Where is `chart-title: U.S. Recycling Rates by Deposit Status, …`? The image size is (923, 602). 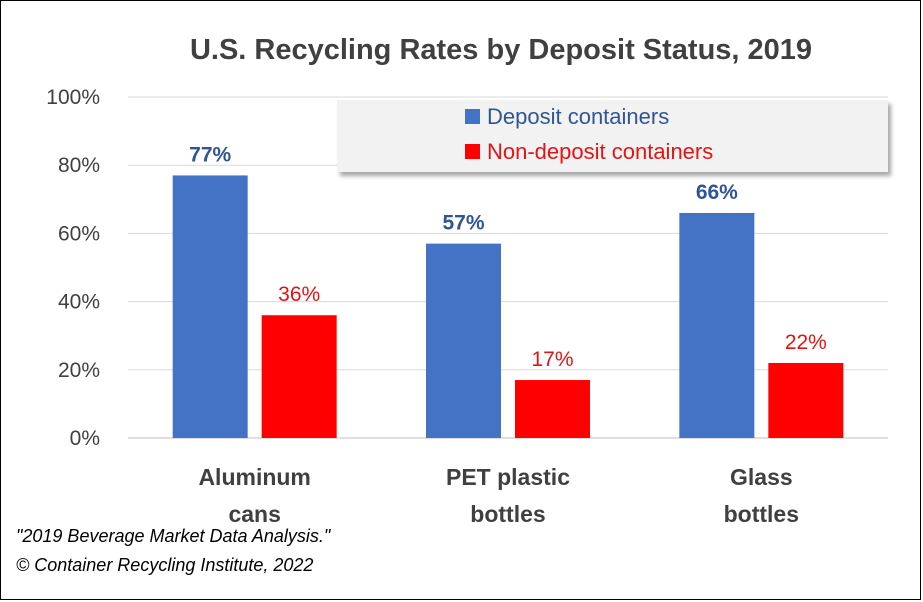
chart-title: U.S. Recycling Rates by Deposit Status, … is located at coordinates (501, 50).